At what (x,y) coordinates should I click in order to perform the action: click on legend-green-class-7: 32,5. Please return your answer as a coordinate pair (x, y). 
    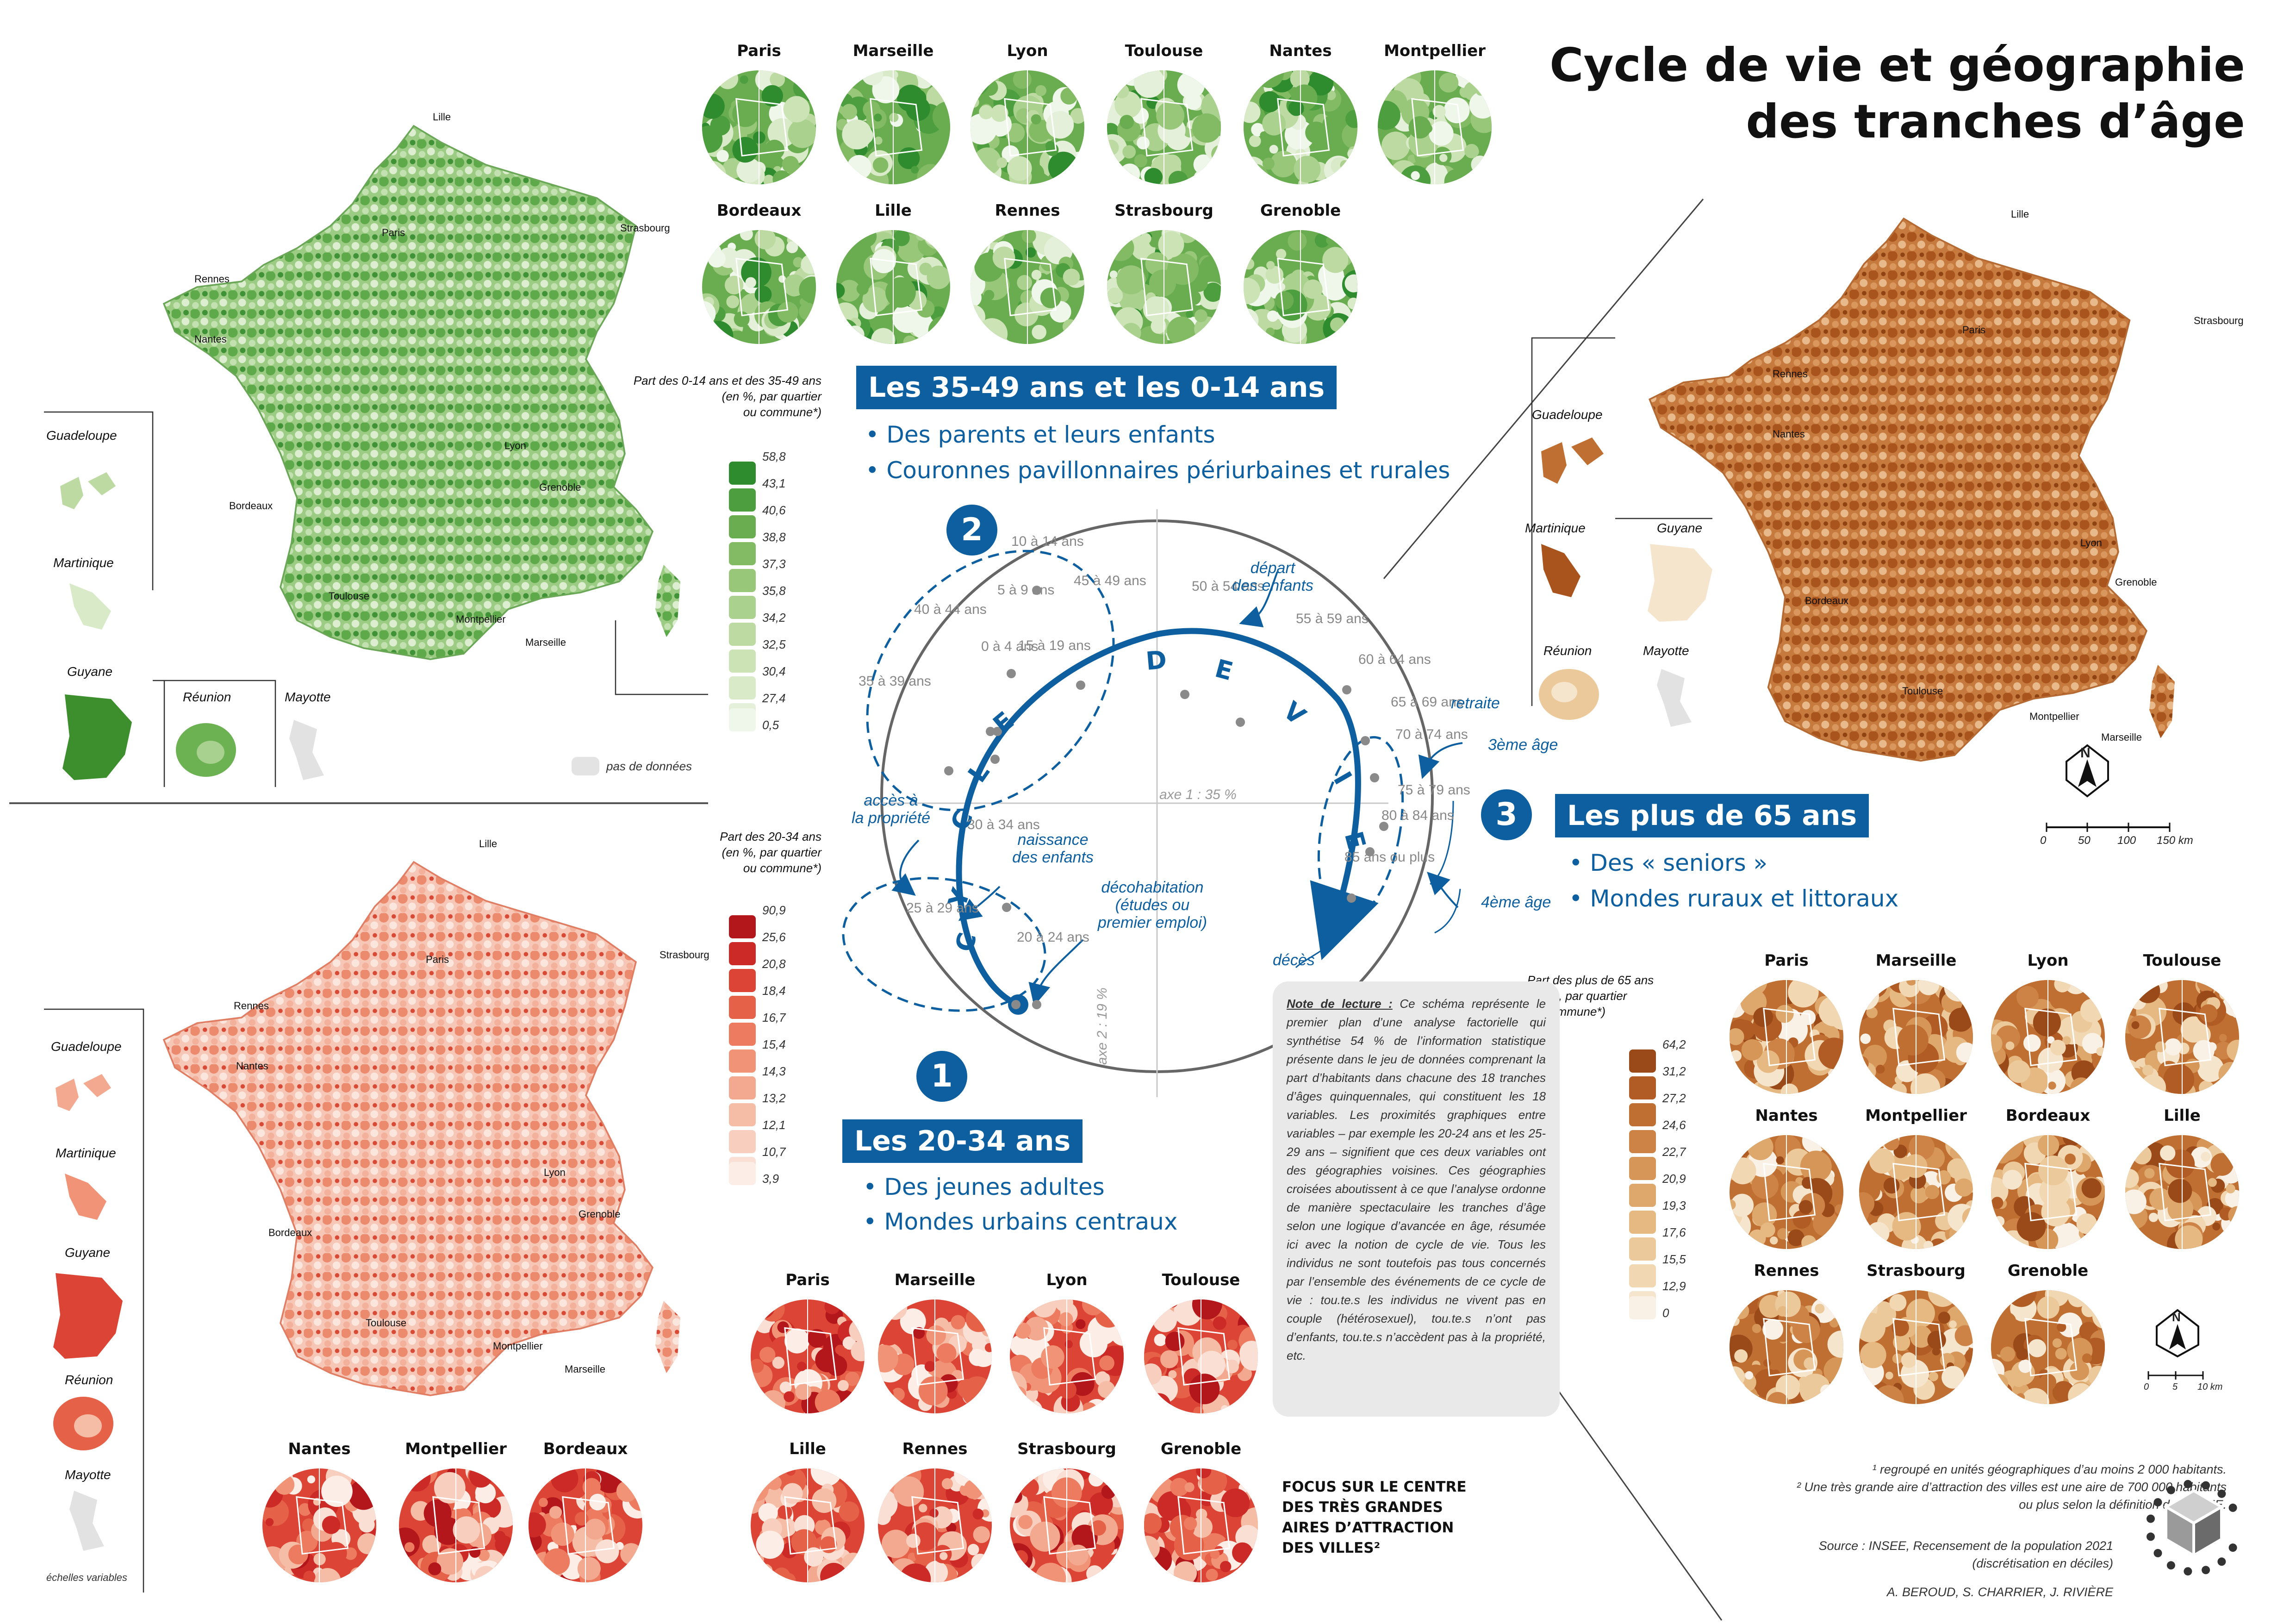
    Looking at the image, I should click on (798, 655).